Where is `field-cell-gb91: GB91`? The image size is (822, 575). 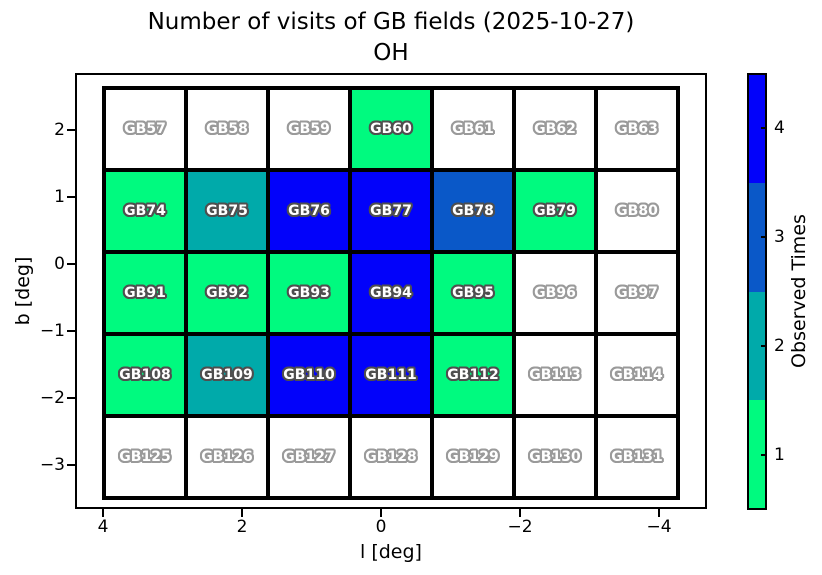 field-cell-gb91: GB91 is located at coordinates (145, 293).